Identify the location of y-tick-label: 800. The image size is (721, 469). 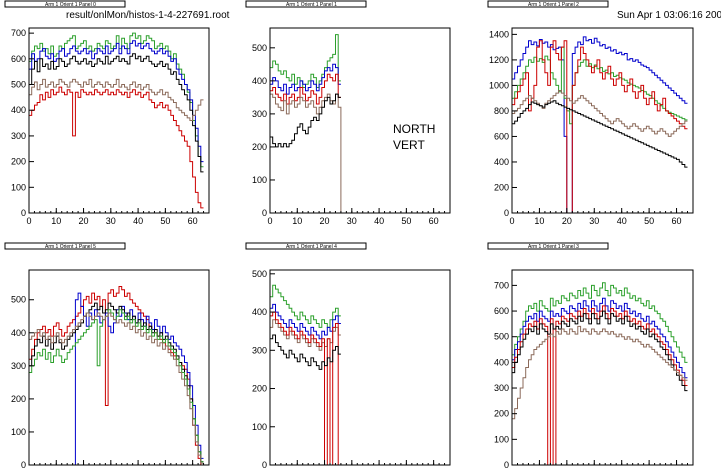
(501, 111).